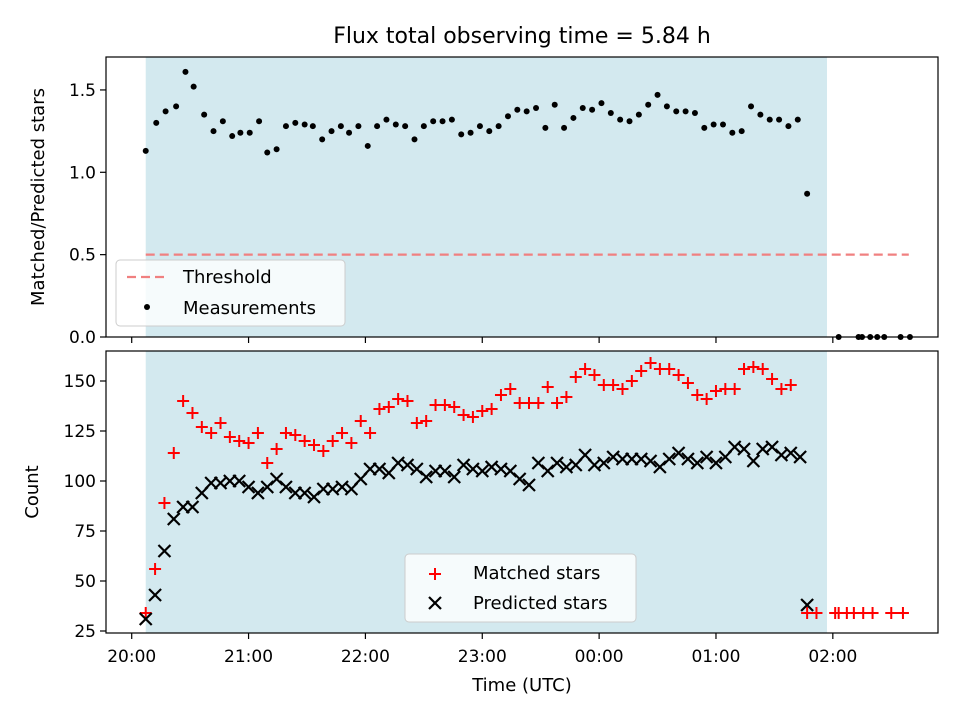  What do you see at coordinates (540, 603) in the screenshot?
I see `predicted-stars-legend-label: Predicted stars` at bounding box center [540, 603].